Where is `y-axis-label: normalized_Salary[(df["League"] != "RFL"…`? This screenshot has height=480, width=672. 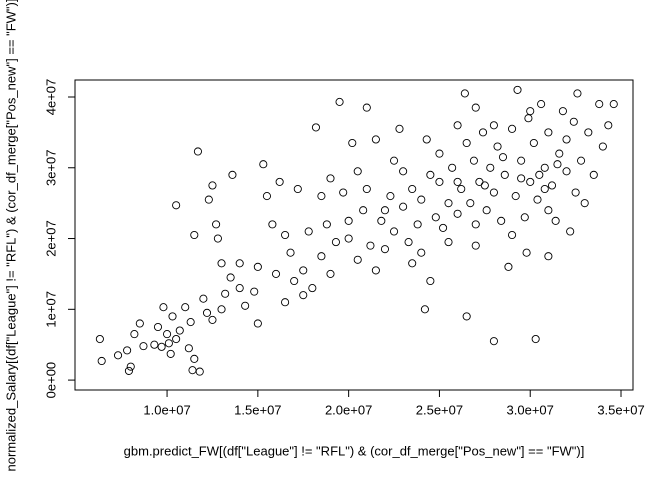 y-axis-label: normalized_Salary[(df["League"] != "RFL"… is located at coordinates (10, 235).